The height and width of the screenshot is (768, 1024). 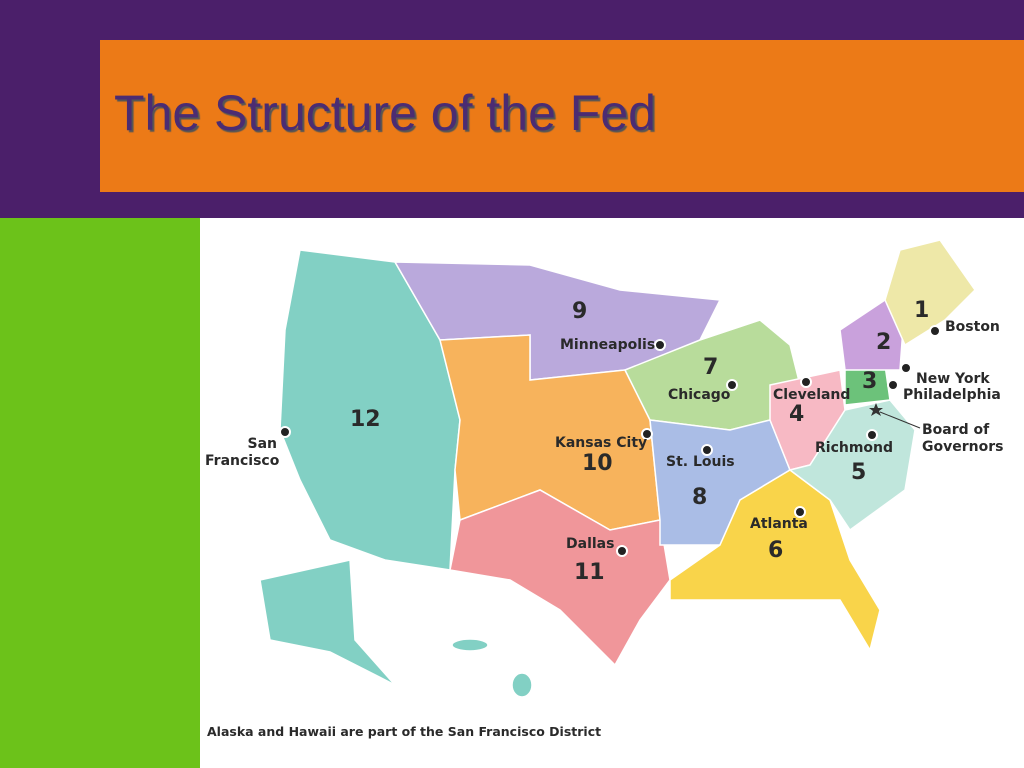 I want to click on city-label: St. Louis, so click(x=700, y=462).